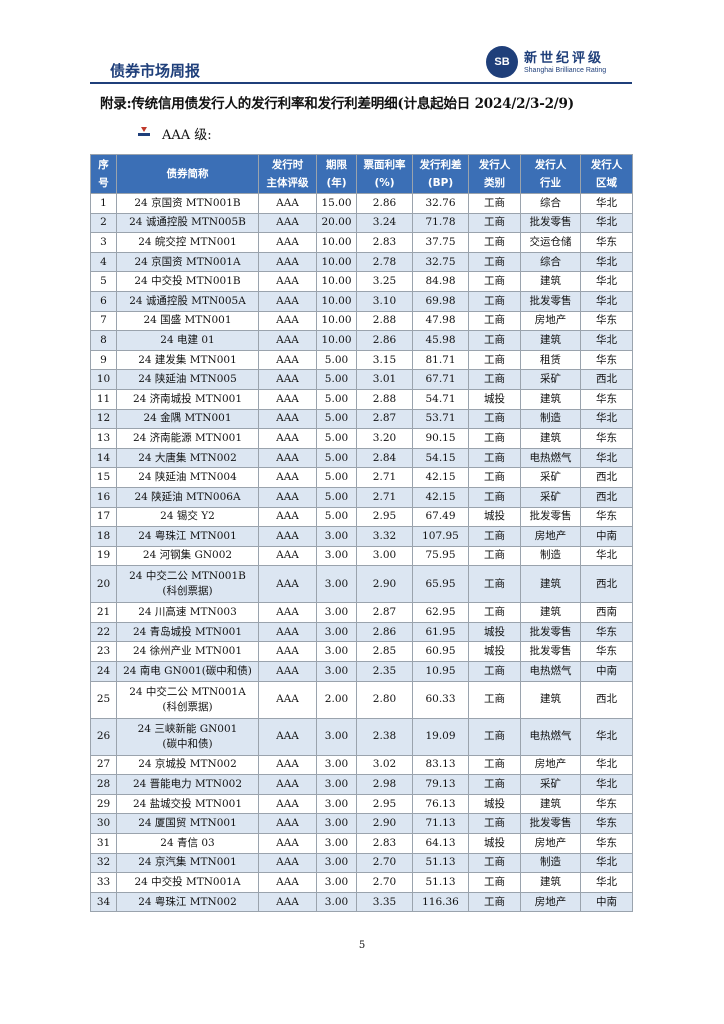  I want to click on table-row: 18 24 粤珠江 MTN001 AAA 3.00 3.32 107.95 工商 房地产 中南, so click(361, 536).